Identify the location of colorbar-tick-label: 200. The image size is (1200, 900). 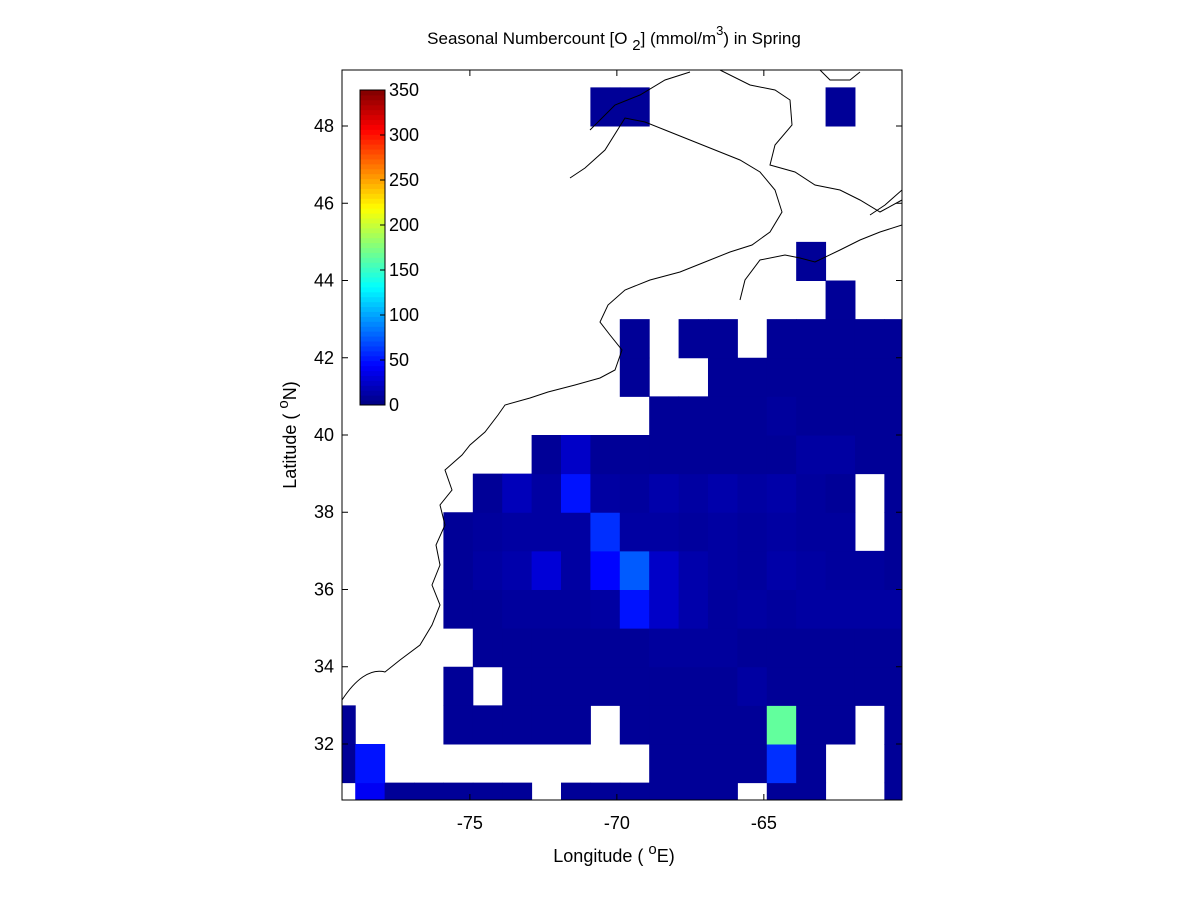
(404, 225).